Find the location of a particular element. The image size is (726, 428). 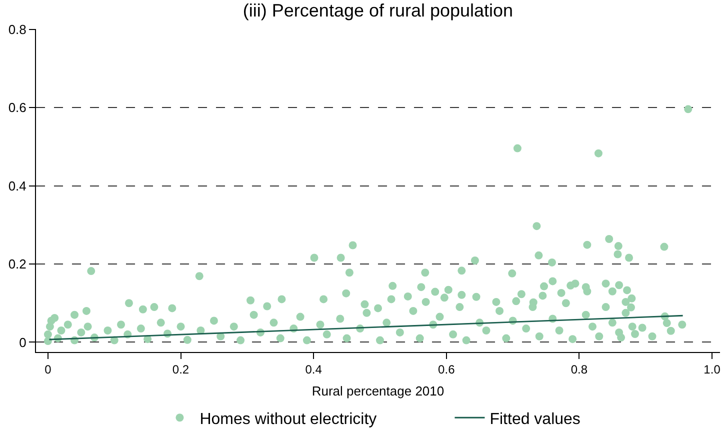

y-tick-label: 0.4 is located at coordinates (17, 186).